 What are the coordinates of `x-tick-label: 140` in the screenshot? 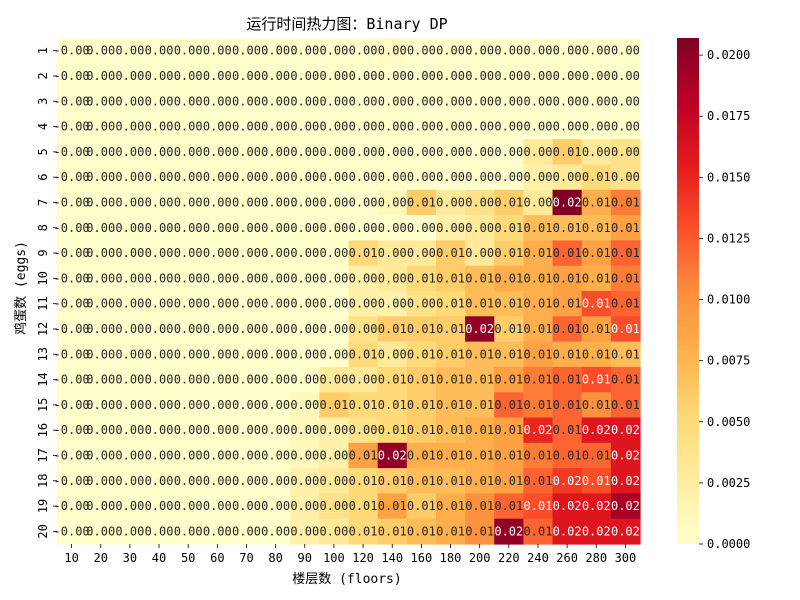 It's located at (392, 558).